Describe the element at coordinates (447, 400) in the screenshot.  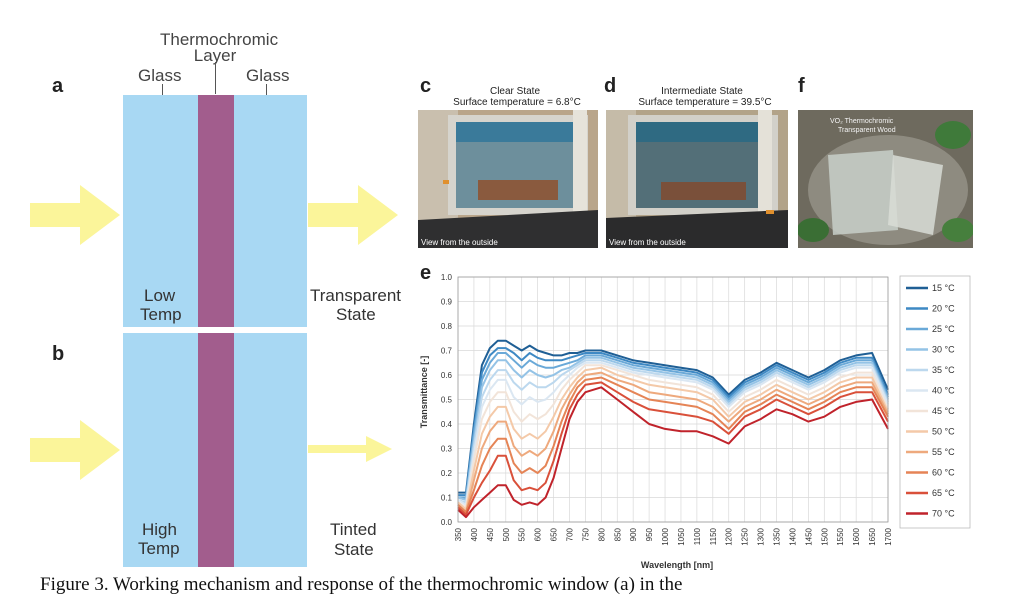
I see `y-tick-label: 0.5` at that location.